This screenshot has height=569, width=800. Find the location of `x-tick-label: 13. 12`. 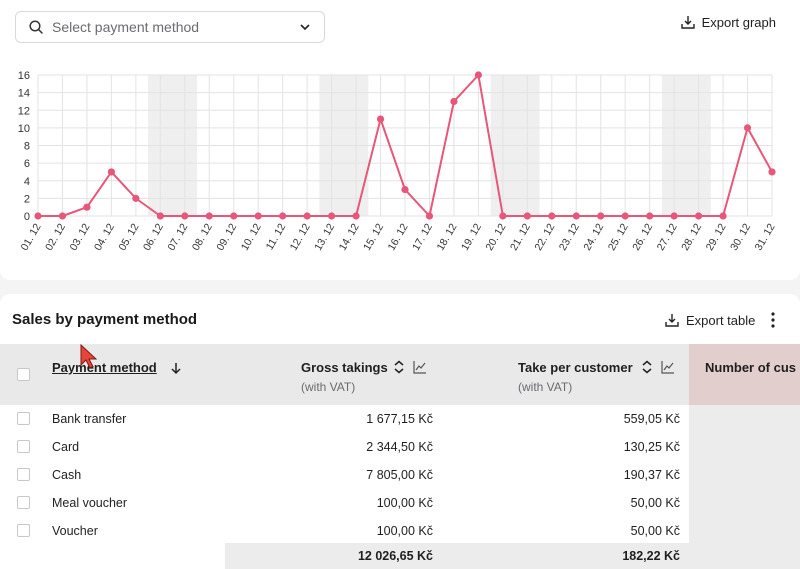

x-tick-label: 13. 12 is located at coordinates (324, 236).